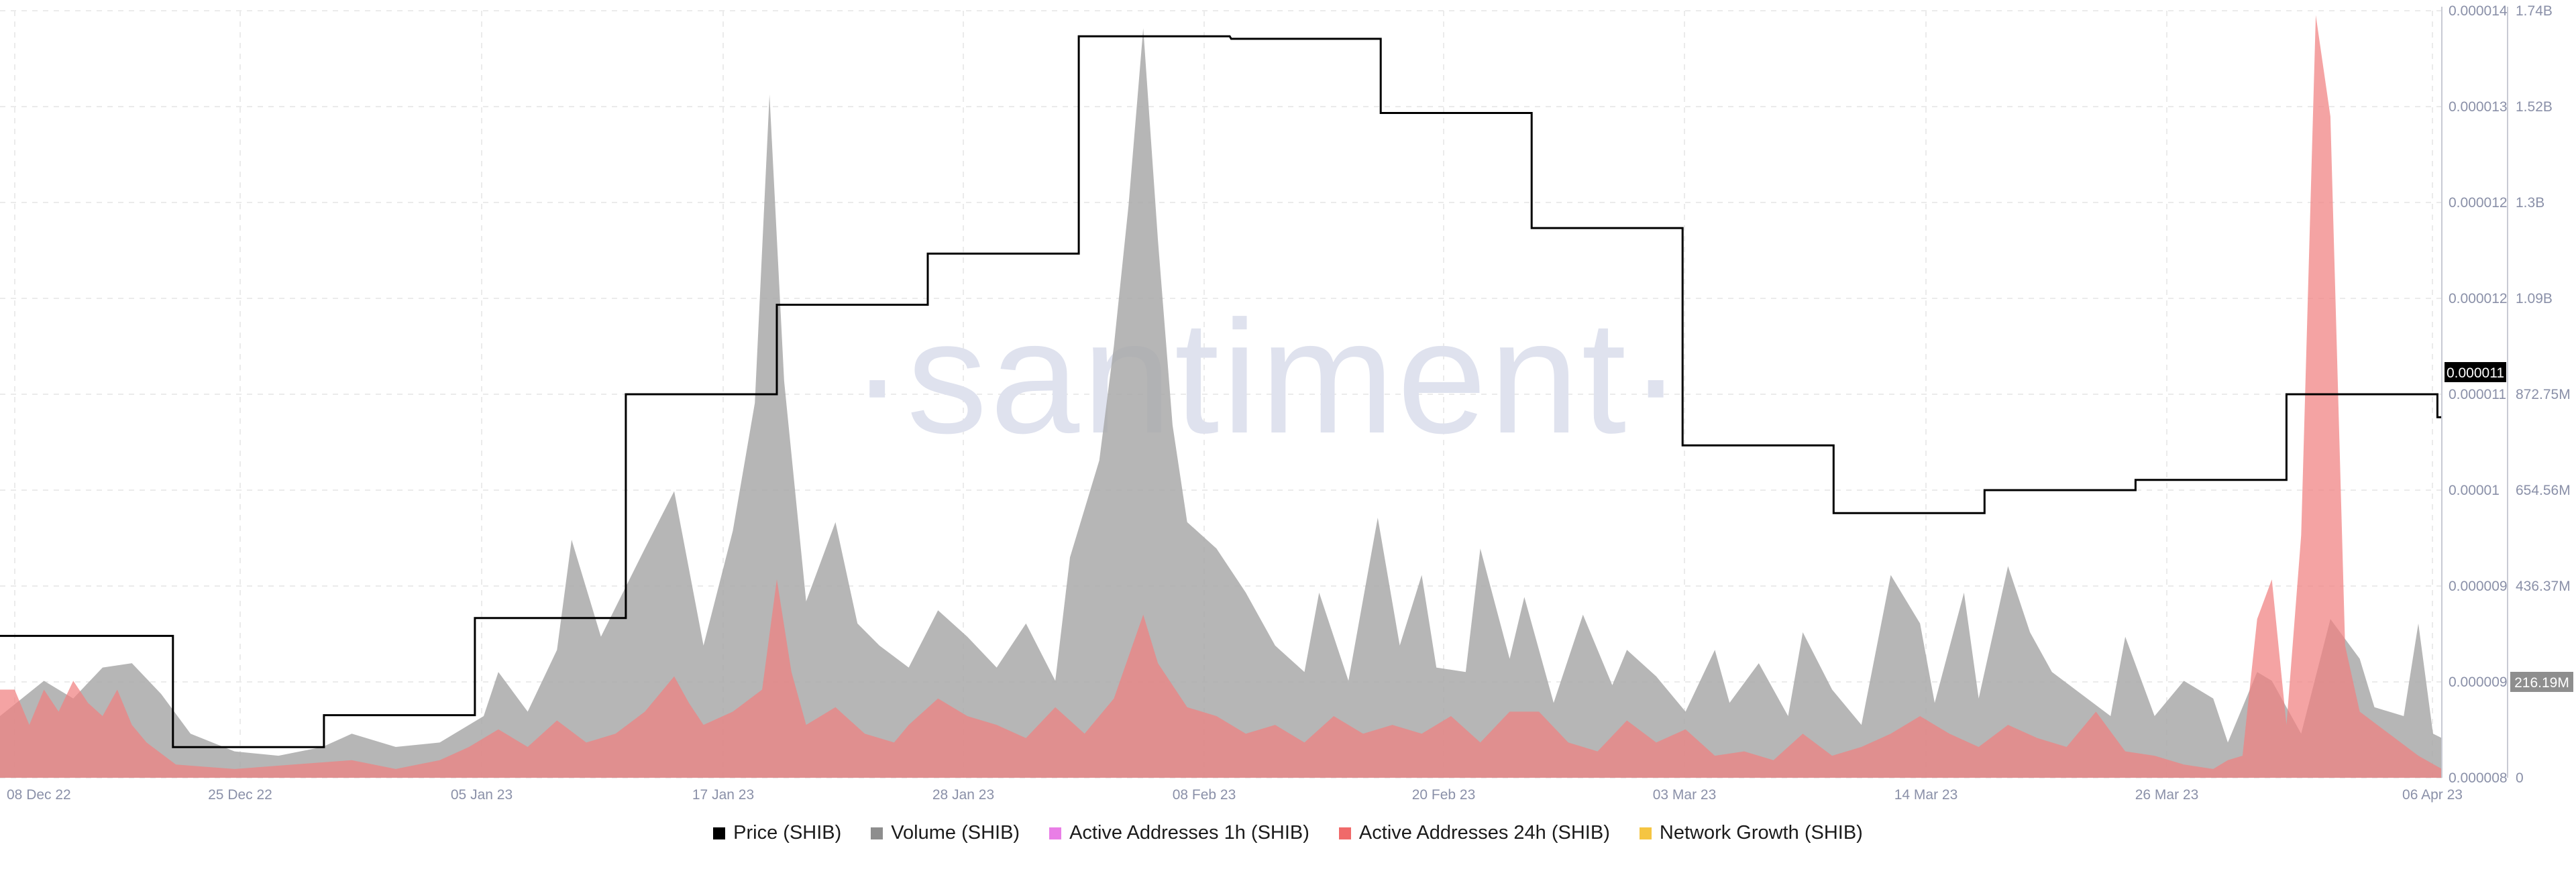 The image size is (2576, 875). Describe the element at coordinates (240, 795) in the screenshot. I see `x-axis-tick-label: 25 Dec 22` at that location.